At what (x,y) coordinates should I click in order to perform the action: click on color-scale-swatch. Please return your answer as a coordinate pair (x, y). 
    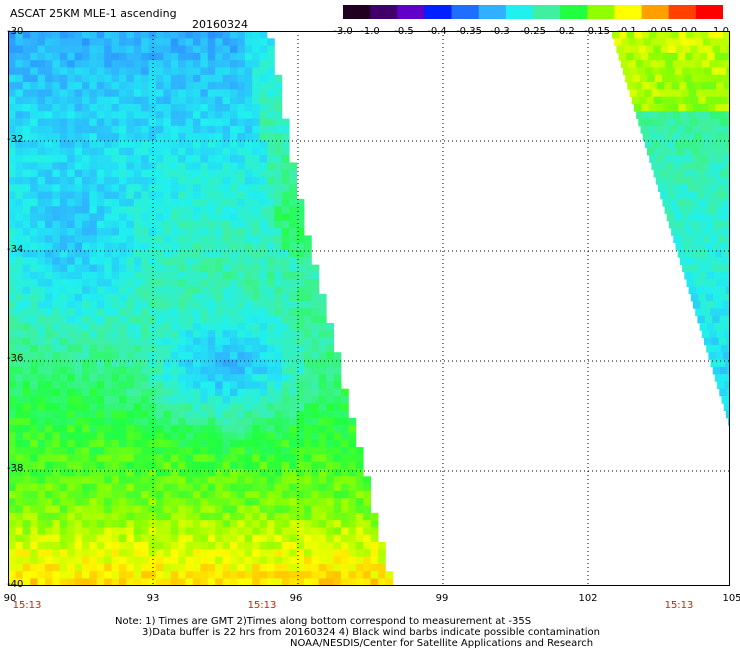
    Looking at the image, I should click on (384, 12).